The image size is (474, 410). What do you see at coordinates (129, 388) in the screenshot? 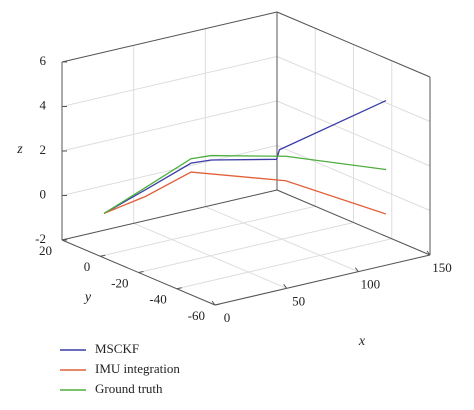
I see `legend-label: Ground truth` at bounding box center [129, 388].